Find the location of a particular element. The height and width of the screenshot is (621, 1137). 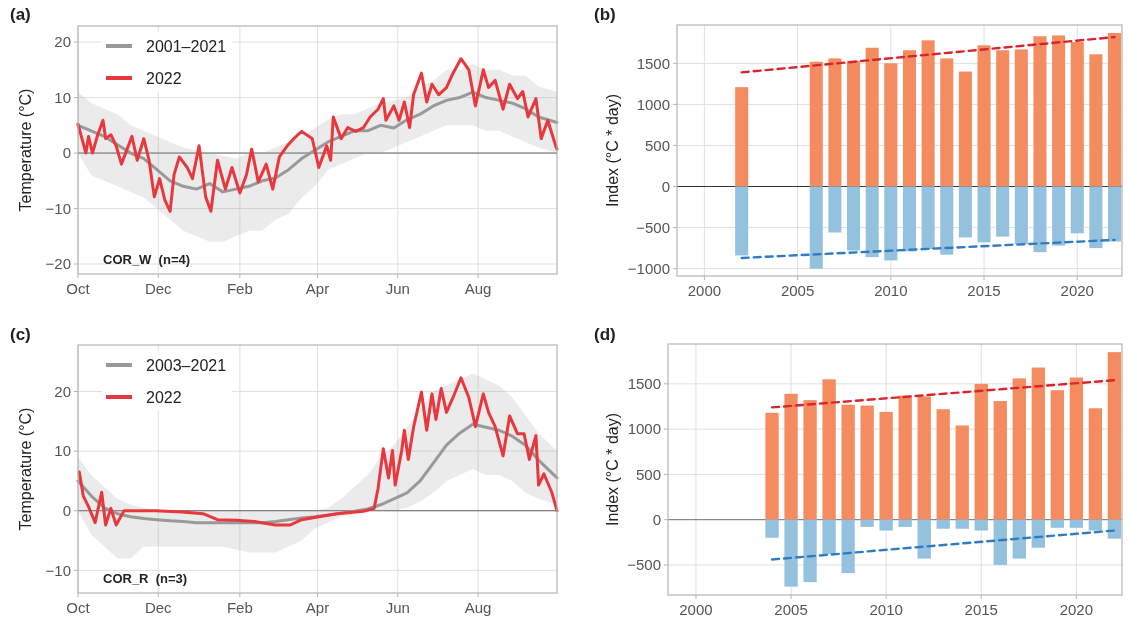

x-tick-label: 2000 is located at coordinates (696, 609).